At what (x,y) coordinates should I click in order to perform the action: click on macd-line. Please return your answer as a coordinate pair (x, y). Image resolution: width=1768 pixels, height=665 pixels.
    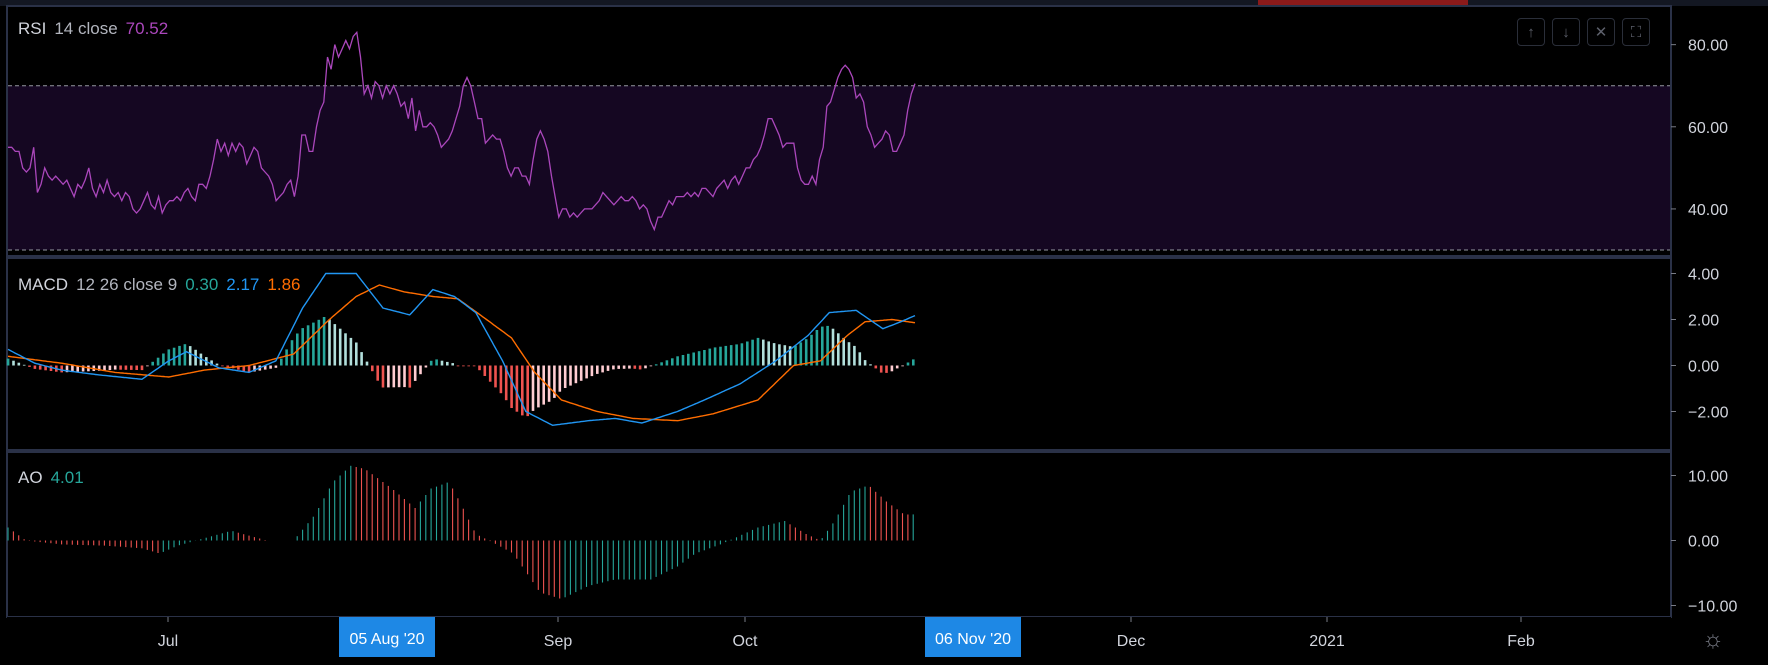
    Looking at the image, I should click on (461, 349).